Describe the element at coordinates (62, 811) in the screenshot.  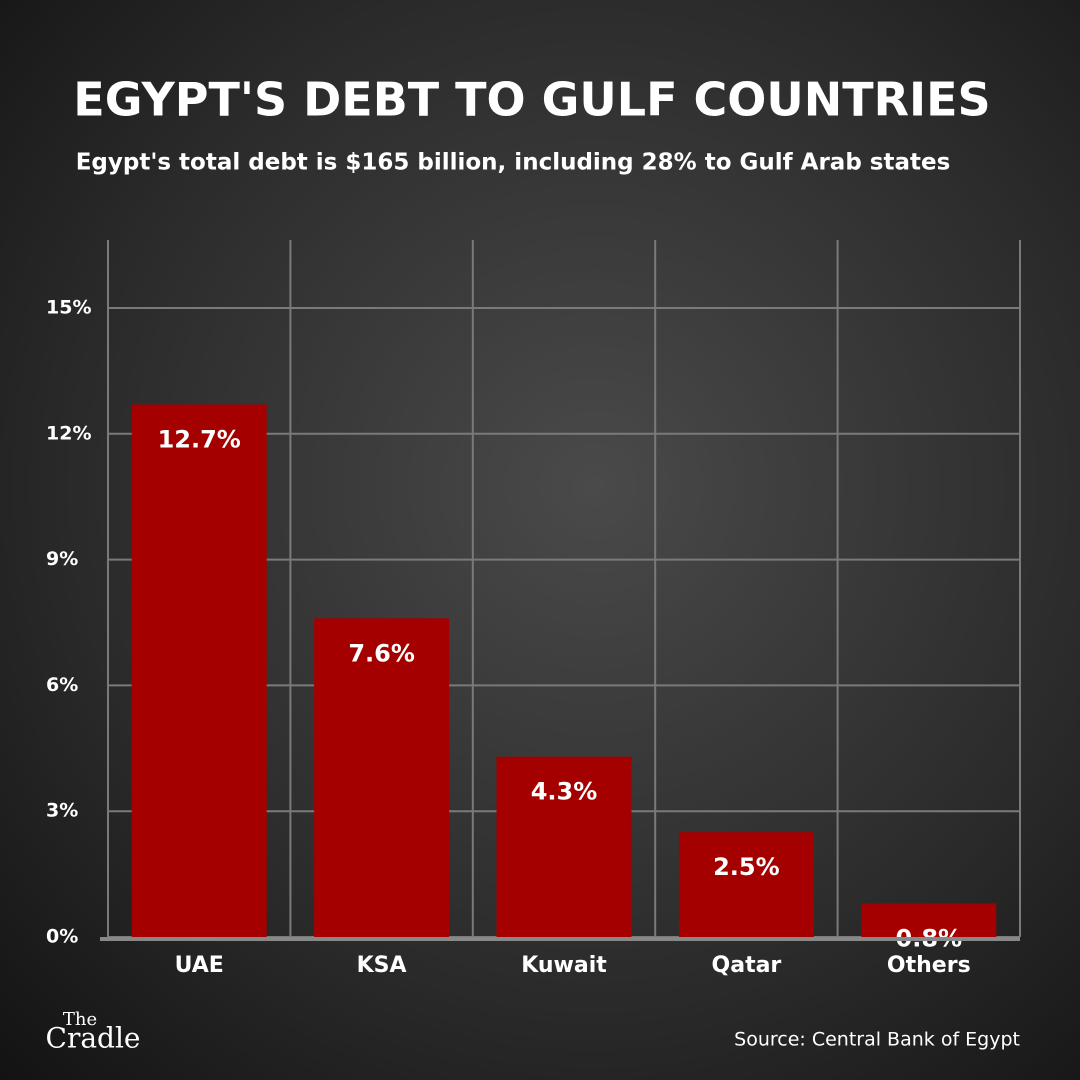
I see `y-tick-label: 3%` at that location.